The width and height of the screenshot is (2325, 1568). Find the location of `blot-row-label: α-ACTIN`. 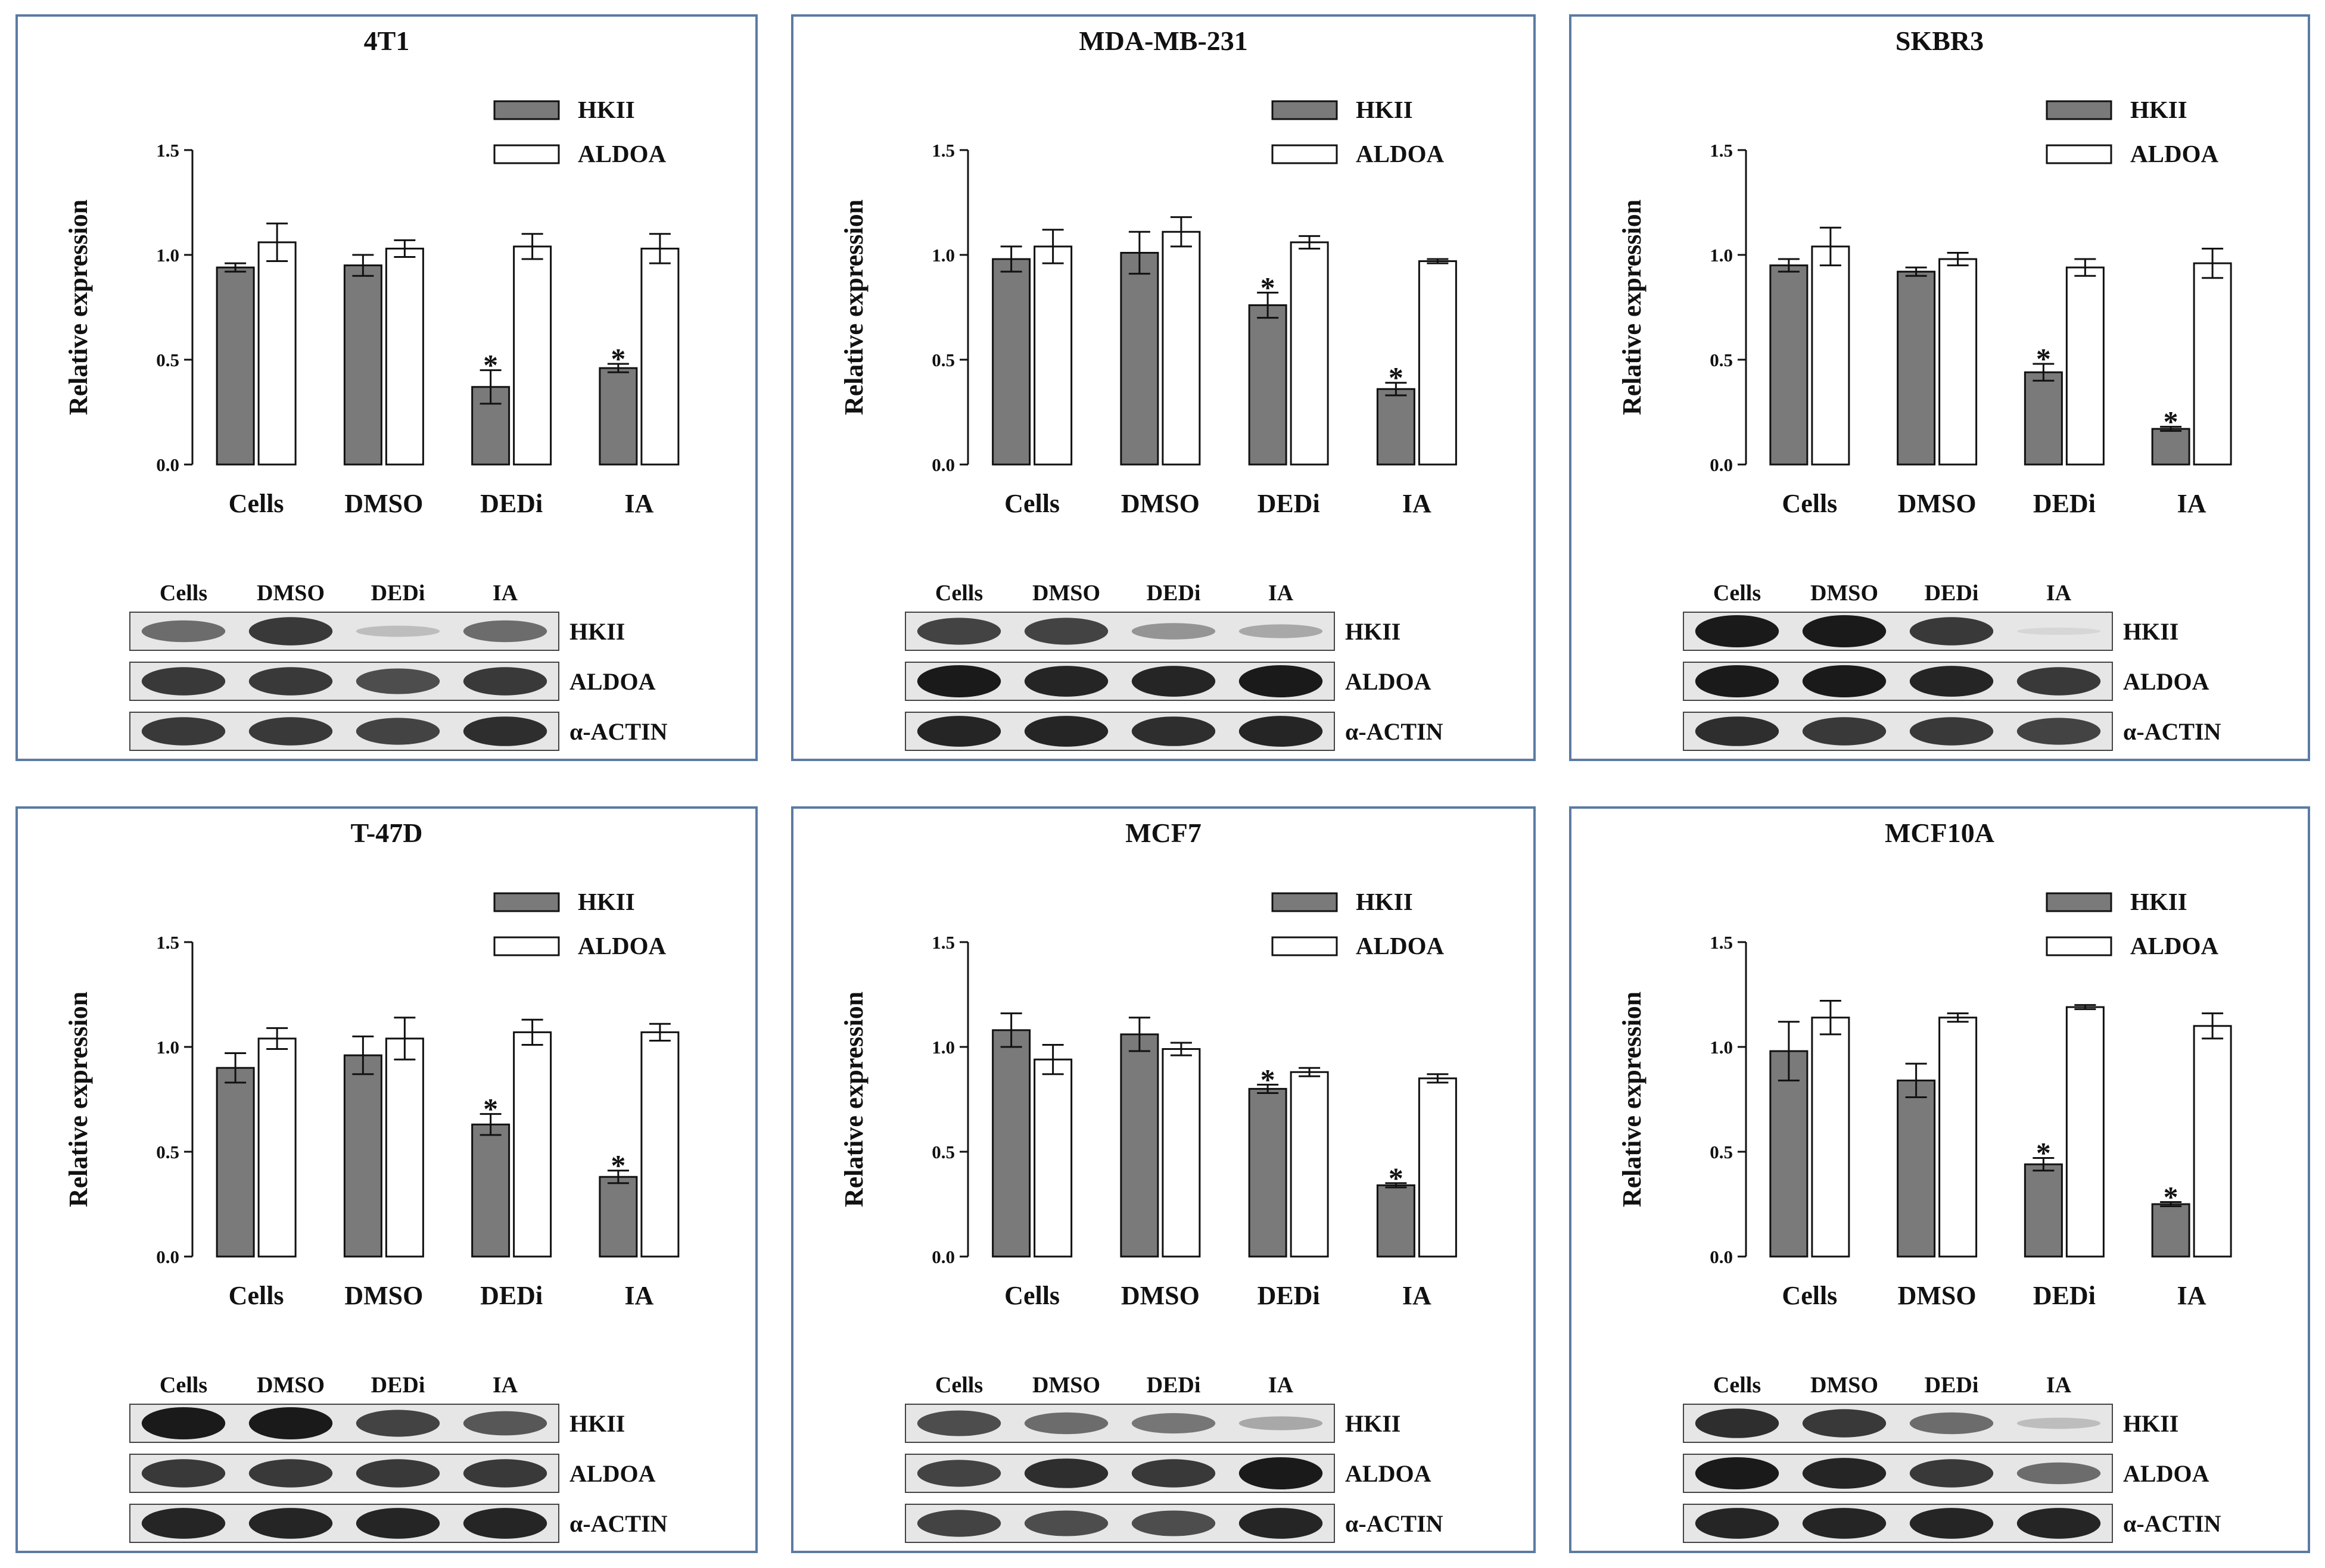

blot-row-label: α-ACTIN is located at coordinates (2172, 1523).